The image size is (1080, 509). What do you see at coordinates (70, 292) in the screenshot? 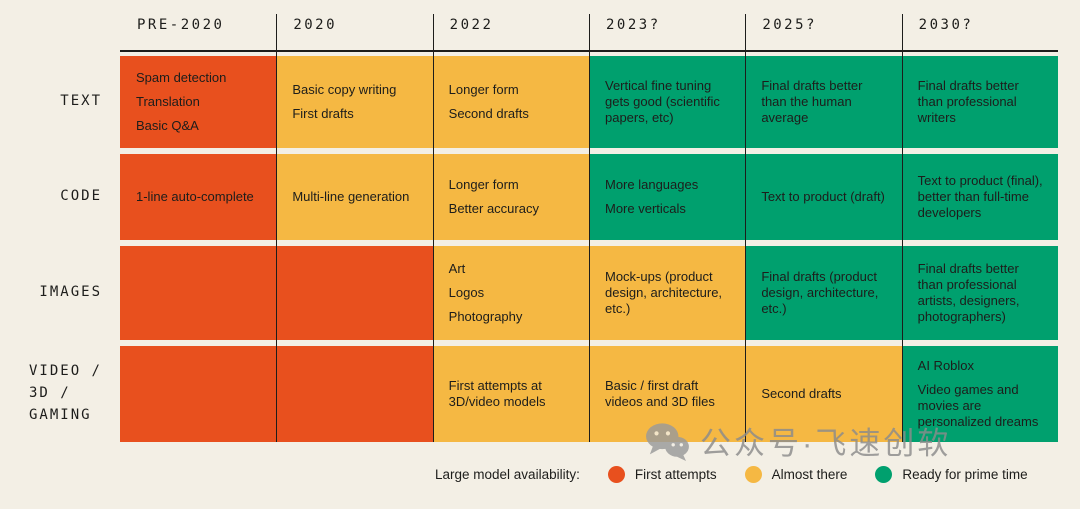
I see `row-label-text: IMAGES` at bounding box center [70, 292].